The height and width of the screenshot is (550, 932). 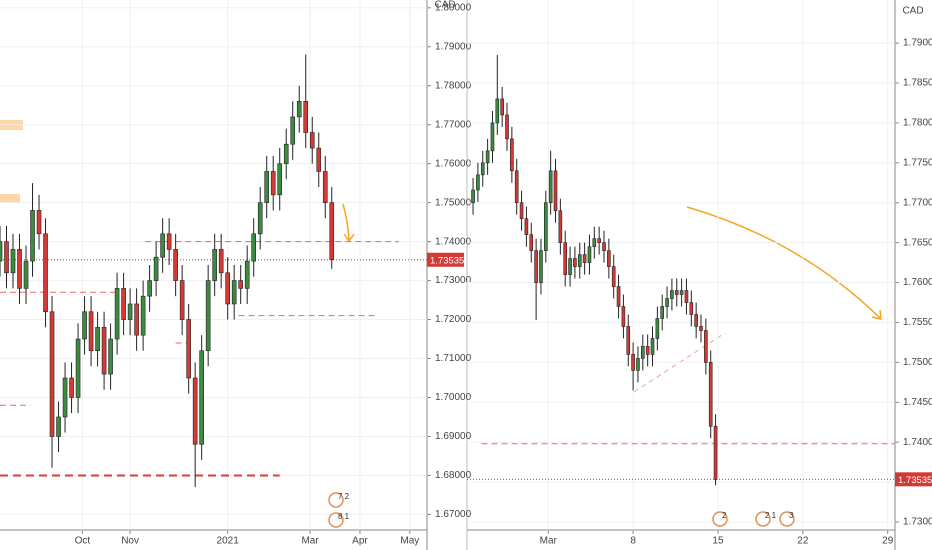 I want to click on event-label: 2 1, so click(x=771, y=515).